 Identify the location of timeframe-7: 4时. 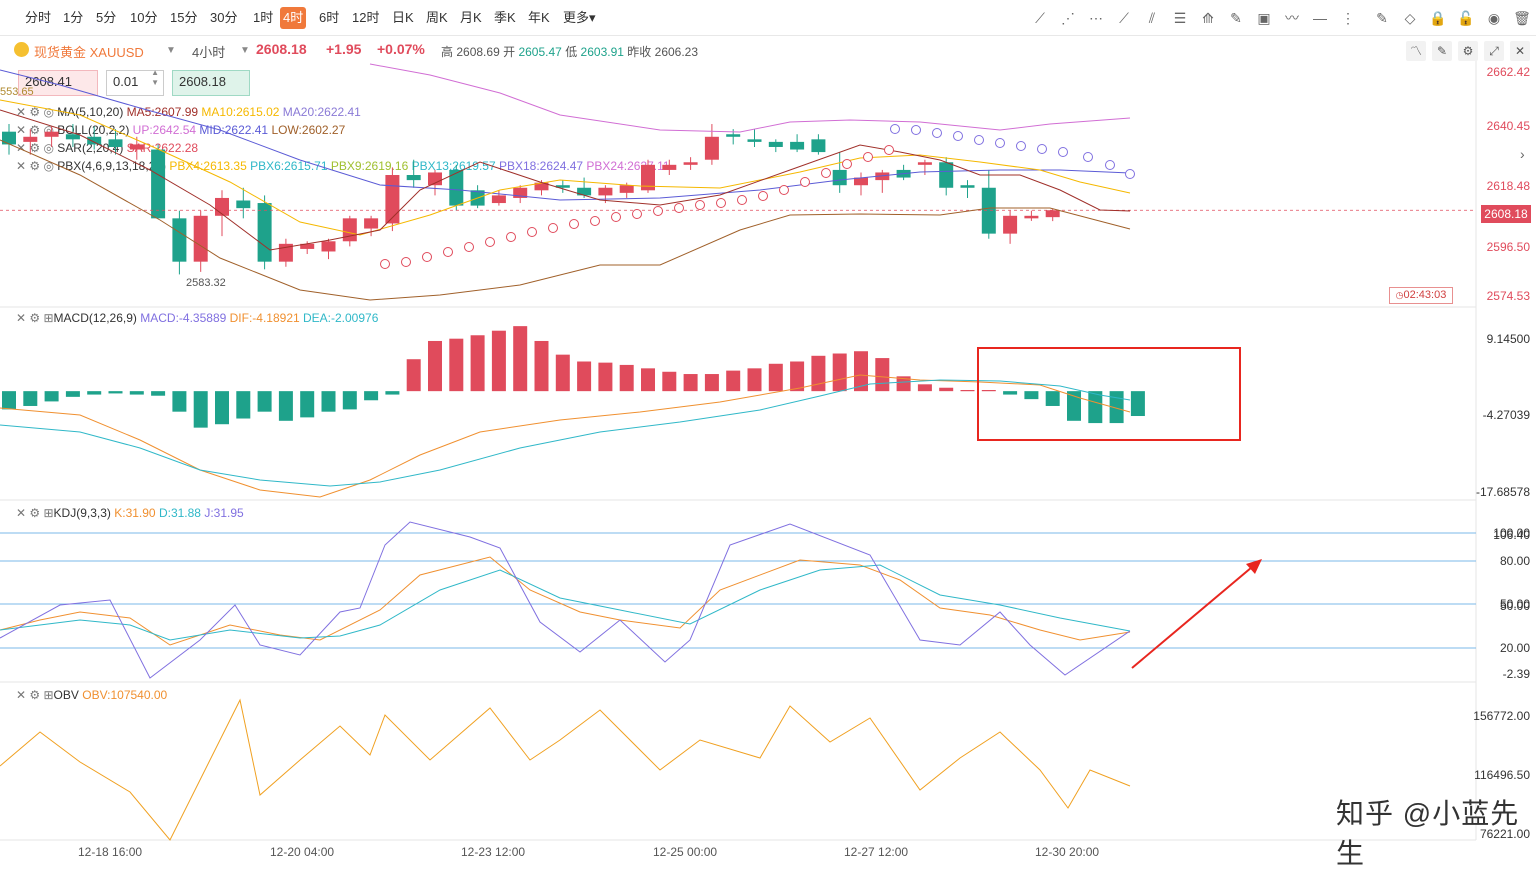
(293, 18).